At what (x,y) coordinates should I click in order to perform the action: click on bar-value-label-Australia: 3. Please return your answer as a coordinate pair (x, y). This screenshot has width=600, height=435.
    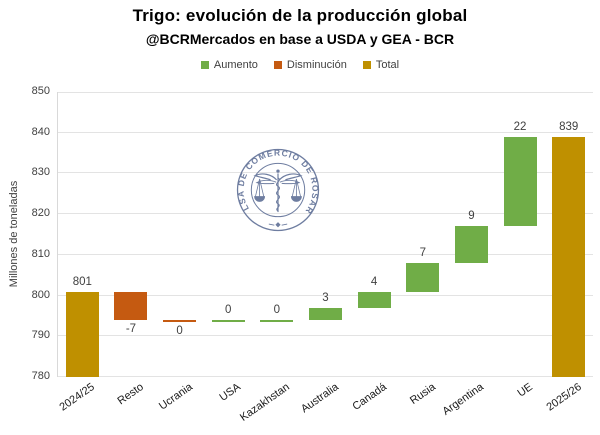
    Looking at the image, I should click on (325, 297).